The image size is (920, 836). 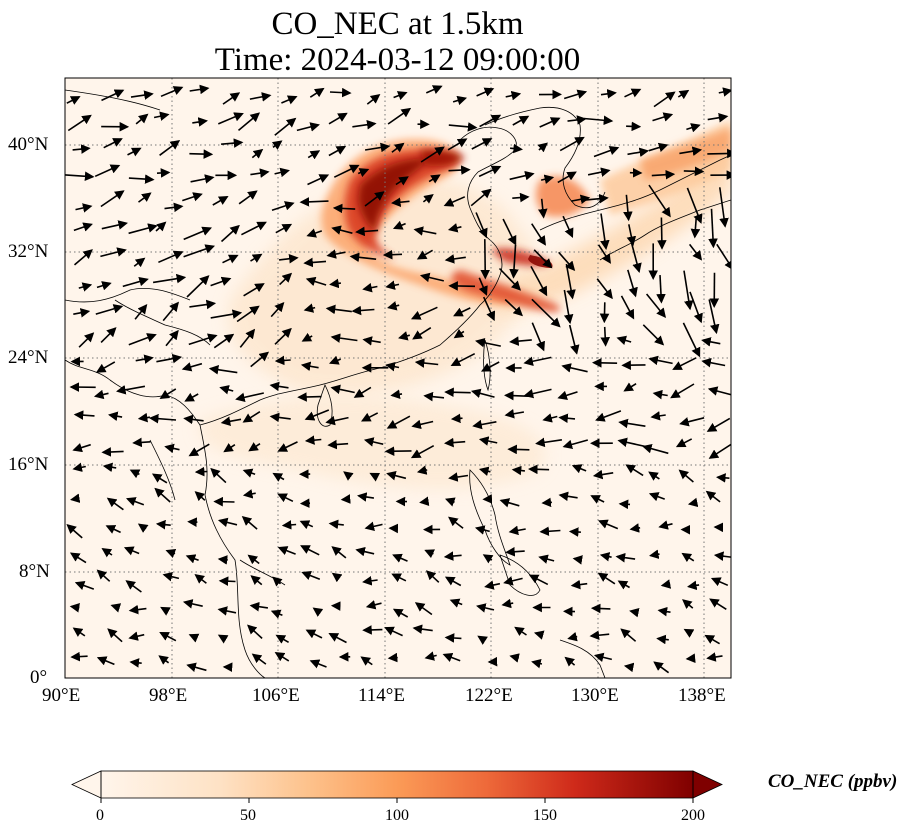 I want to click on lat-tick-40: 40°N, so click(x=28, y=144).